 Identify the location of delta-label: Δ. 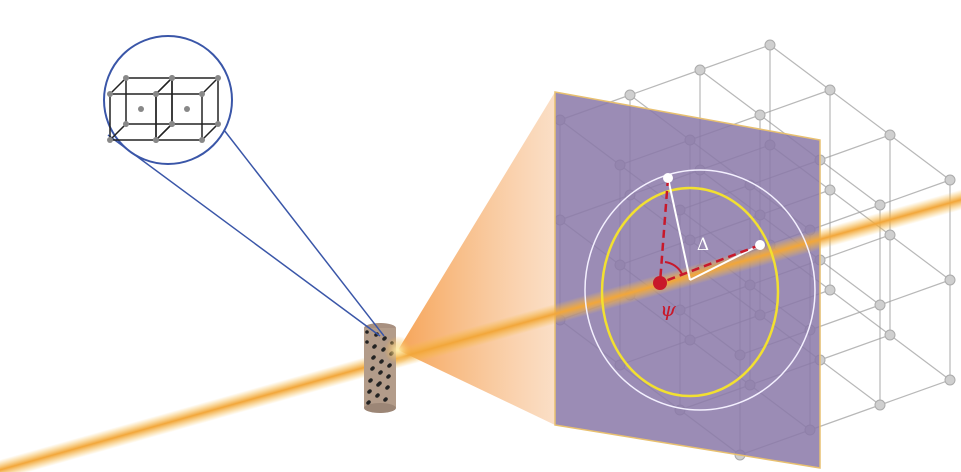
(703, 245).